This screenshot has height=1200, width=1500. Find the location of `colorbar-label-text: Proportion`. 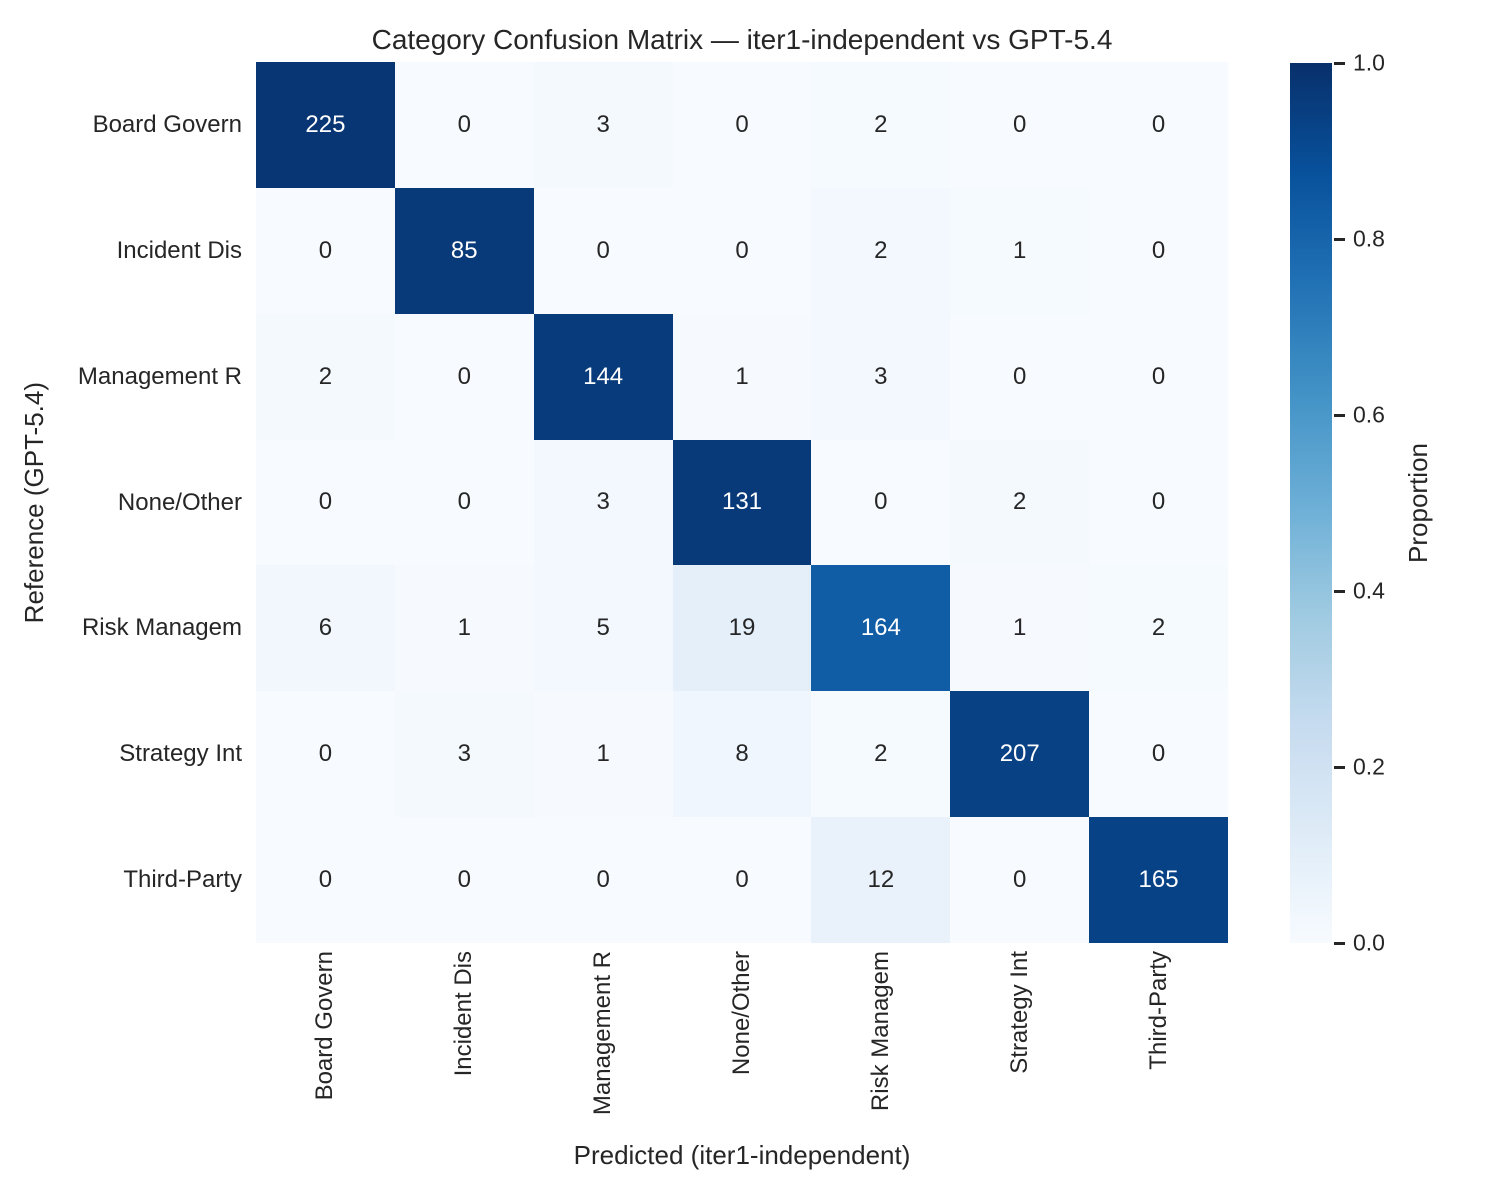

colorbar-label-text: Proportion is located at coordinates (1417, 503).